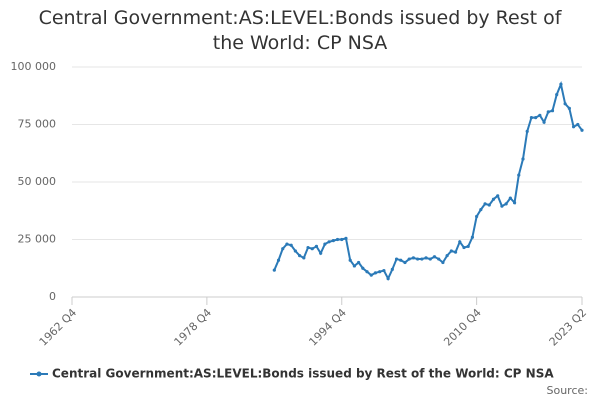 This screenshot has height=400, width=600. What do you see at coordinates (568, 327) in the screenshot?
I see `x-tick-label: 2023 Q2` at bounding box center [568, 327].